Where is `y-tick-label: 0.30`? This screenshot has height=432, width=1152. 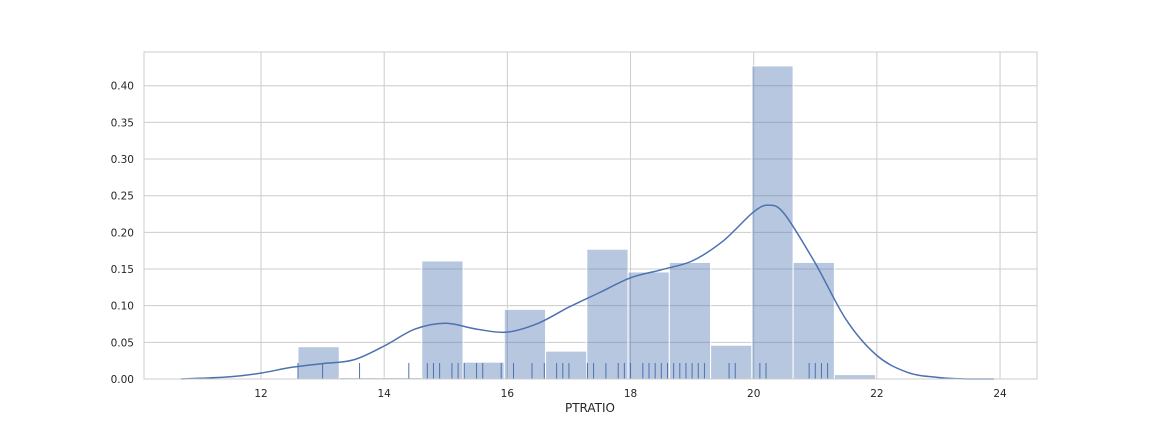 y-tick-label: 0.30 is located at coordinates (122, 160).